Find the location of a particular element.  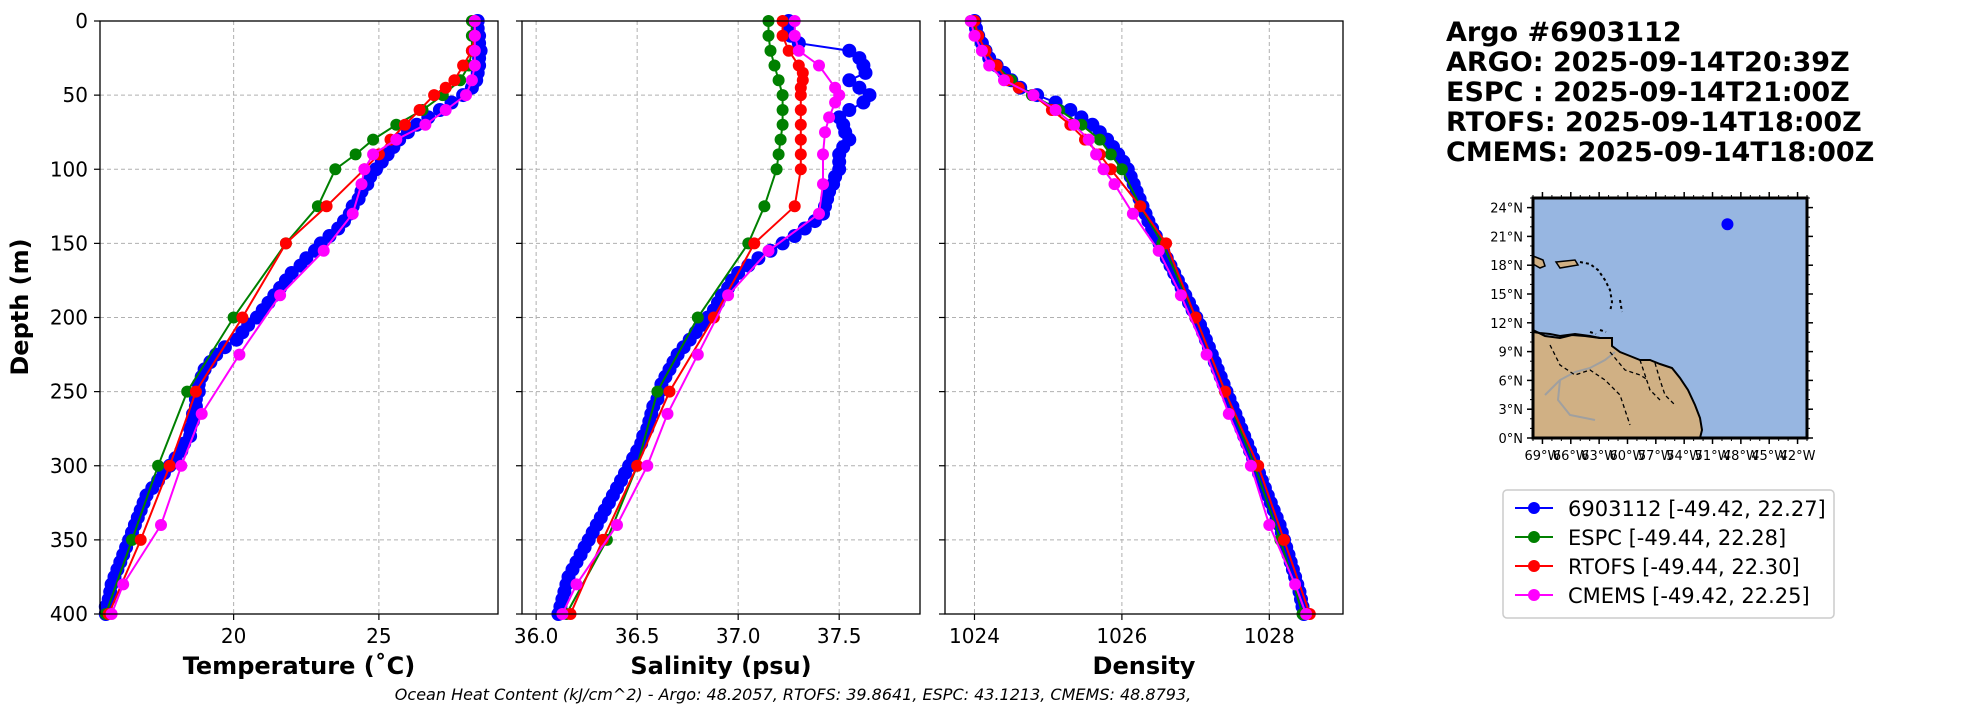

map-lon-label: 51°W is located at coordinates (1713, 456).